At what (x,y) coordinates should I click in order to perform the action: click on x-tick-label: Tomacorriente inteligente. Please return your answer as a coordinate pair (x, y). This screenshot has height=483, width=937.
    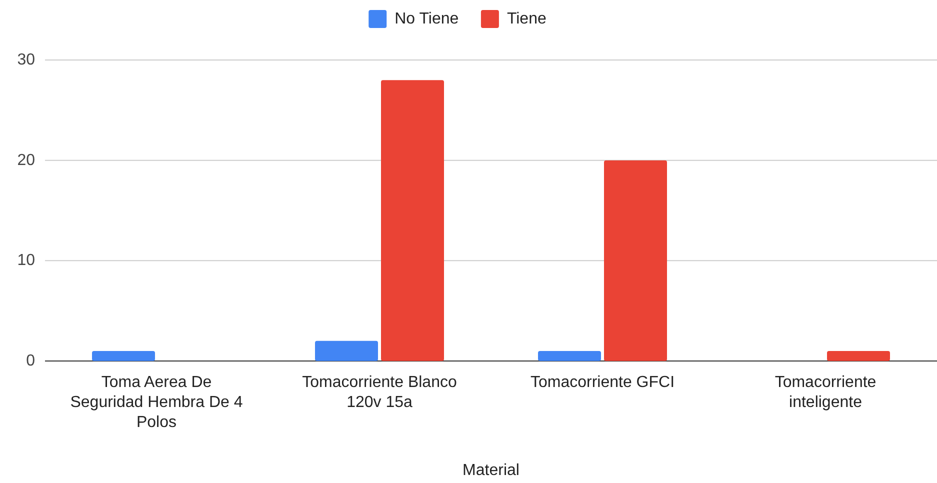
    Looking at the image, I should click on (825, 392).